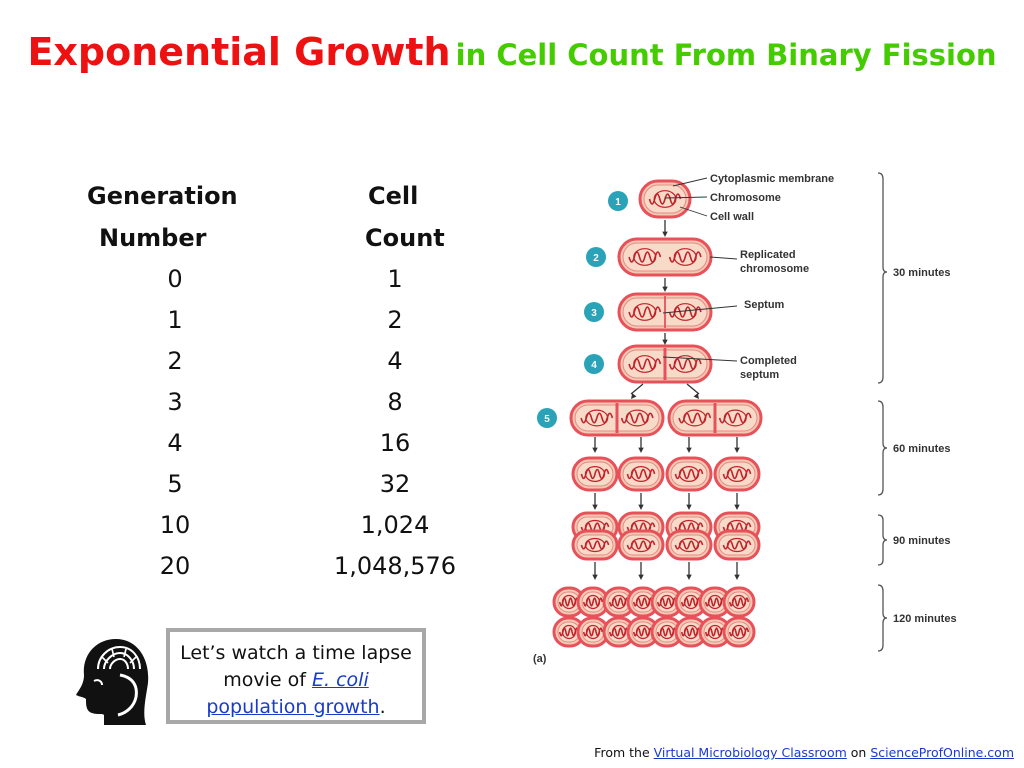 The width and height of the screenshot is (1024, 768). I want to click on svg-text: 4, so click(594, 365).